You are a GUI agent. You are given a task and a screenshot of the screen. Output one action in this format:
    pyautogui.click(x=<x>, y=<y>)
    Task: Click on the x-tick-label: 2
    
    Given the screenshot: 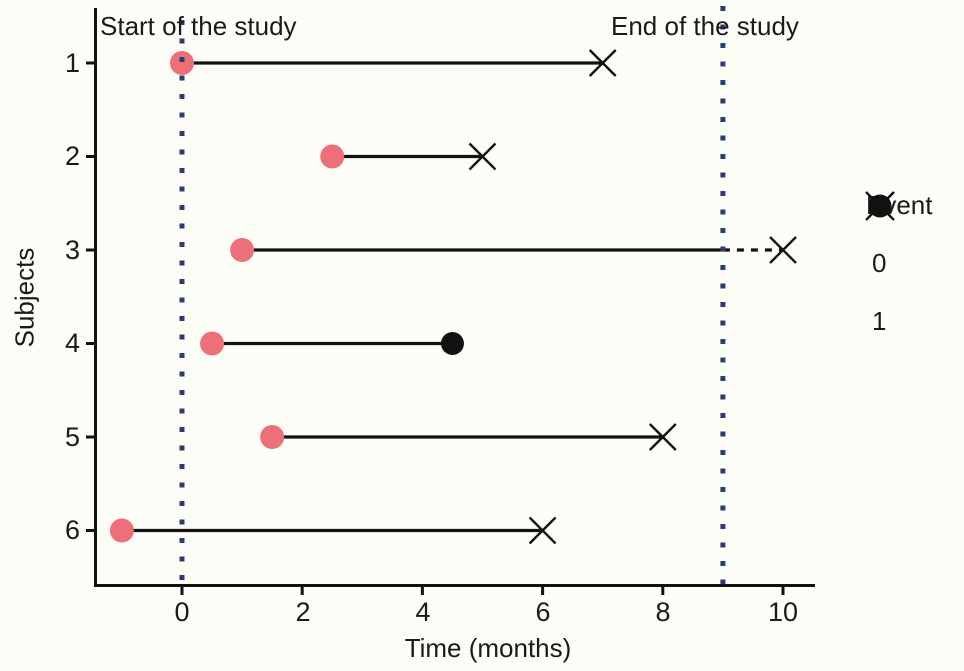 What is the action you would take?
    pyautogui.click(x=303, y=612)
    